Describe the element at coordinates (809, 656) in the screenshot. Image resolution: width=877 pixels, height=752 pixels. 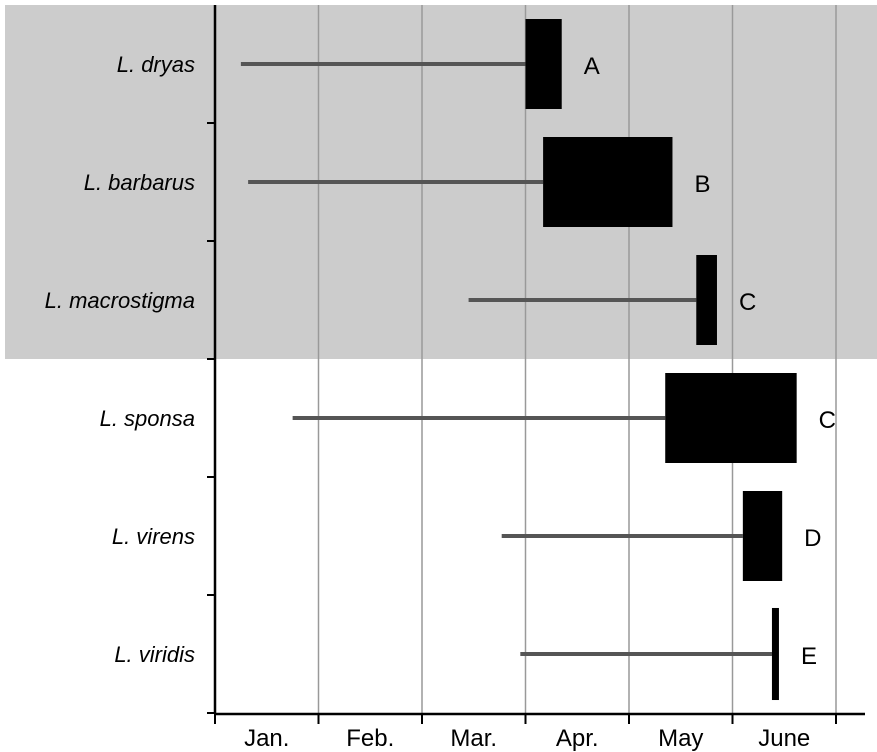
I see `group-label: E` at that location.